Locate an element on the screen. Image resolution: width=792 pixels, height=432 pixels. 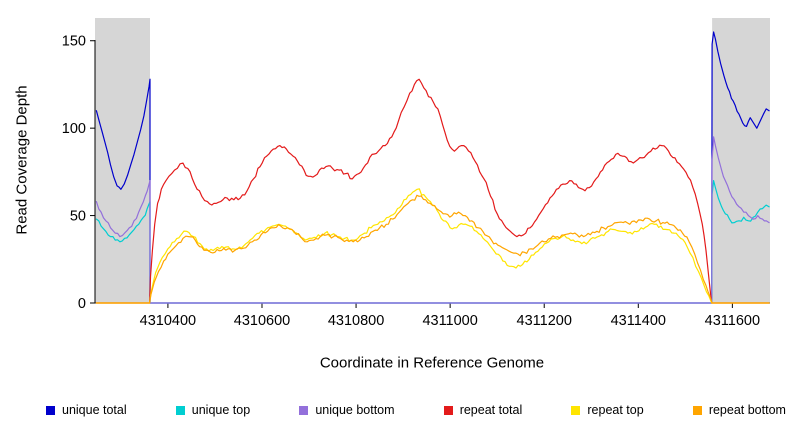
x-tick-label: 4310800 is located at coordinates (356, 321).